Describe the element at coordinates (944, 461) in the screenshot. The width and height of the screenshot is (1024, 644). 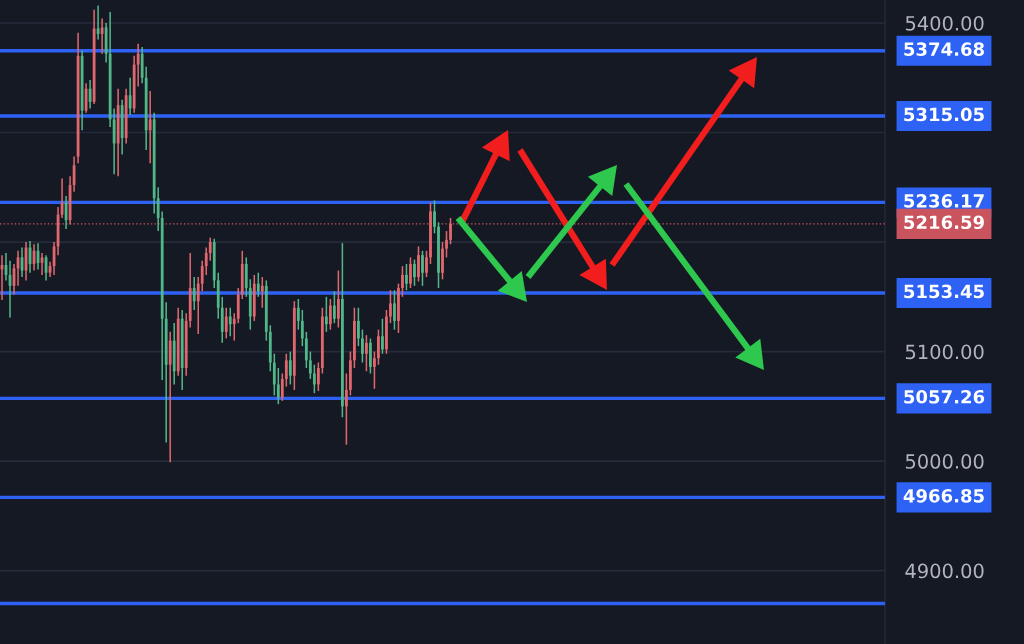
I see `y-tick-label: 5000.00` at that location.